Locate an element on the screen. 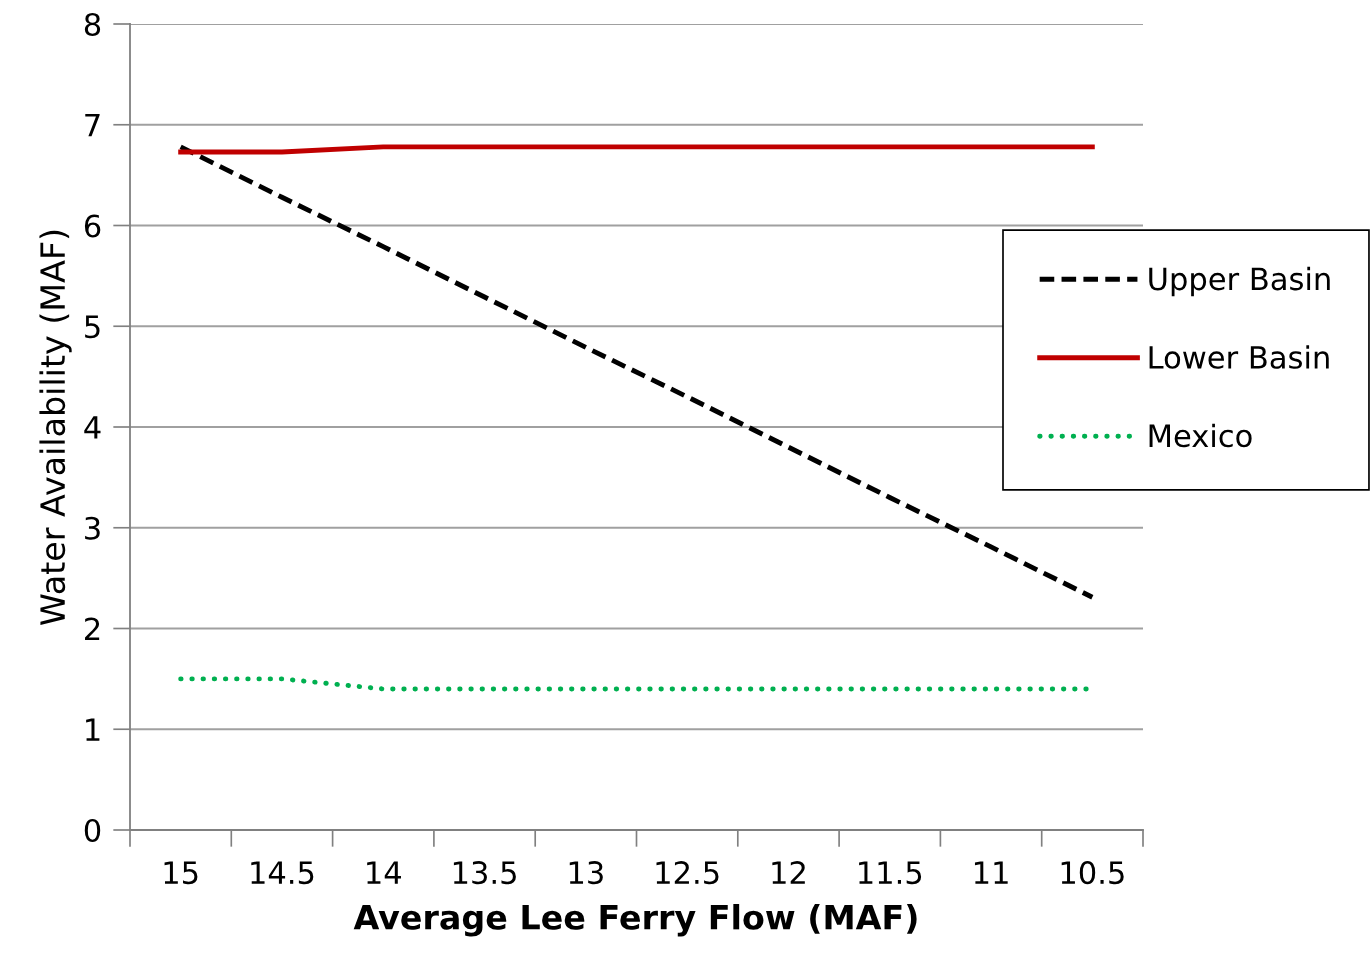 Image resolution: width=1370 pixels, height=974 pixels. y-tick-label: 7 is located at coordinates (92, 125).